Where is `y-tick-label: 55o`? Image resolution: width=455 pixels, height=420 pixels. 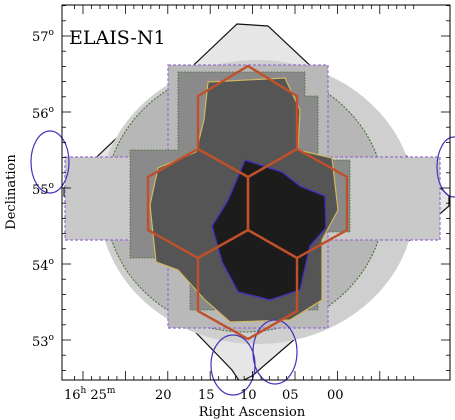
y-tick-label: 55o is located at coordinates (43, 189).